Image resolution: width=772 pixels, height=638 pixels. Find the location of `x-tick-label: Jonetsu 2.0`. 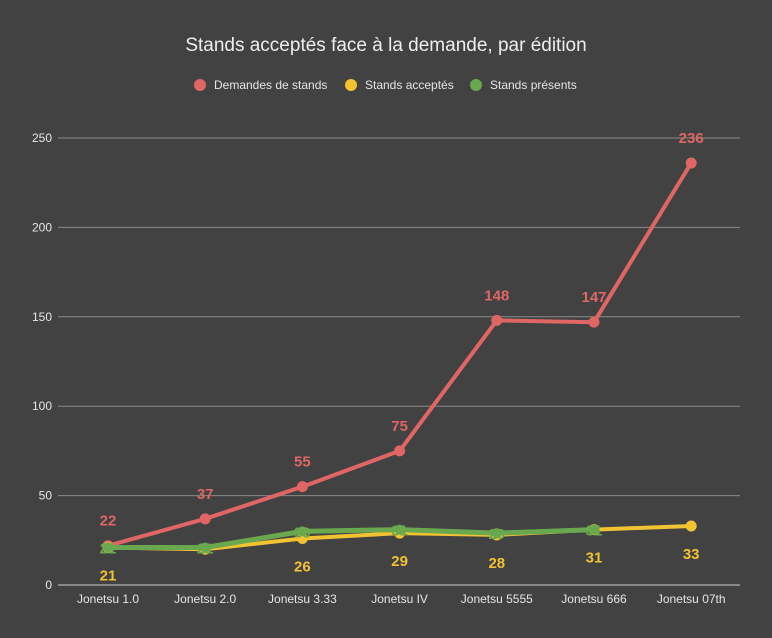

x-tick-label: Jonetsu 2.0 is located at coordinates (205, 599).